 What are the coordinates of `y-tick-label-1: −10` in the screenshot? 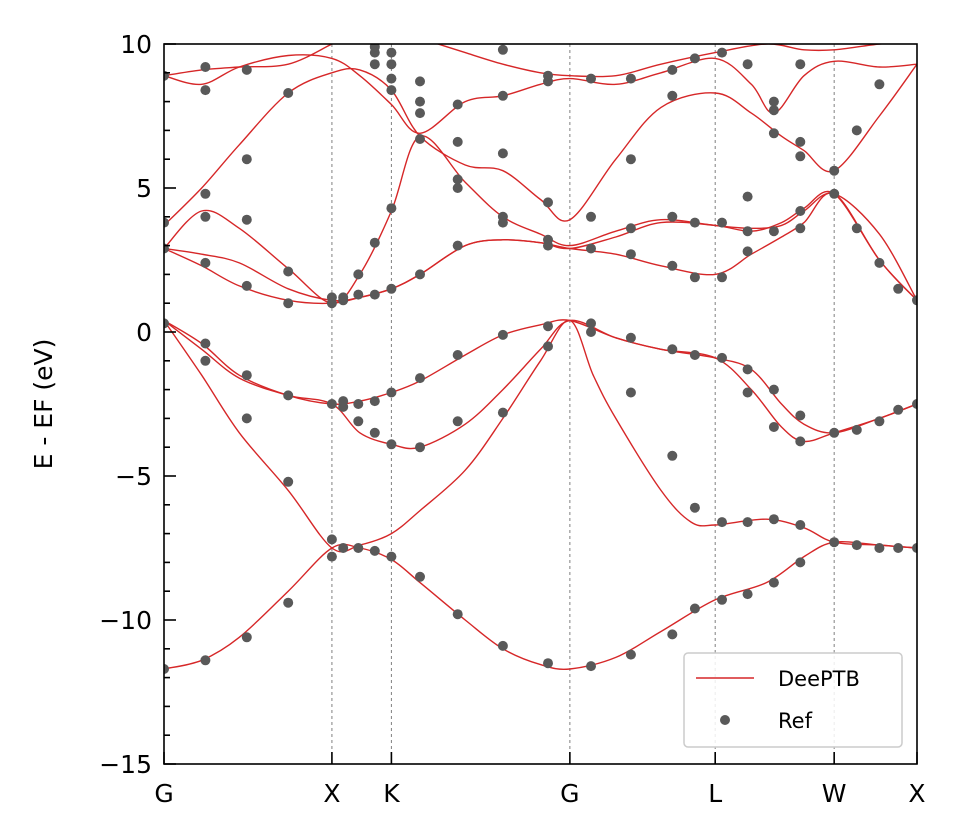 It's located at (125, 620).